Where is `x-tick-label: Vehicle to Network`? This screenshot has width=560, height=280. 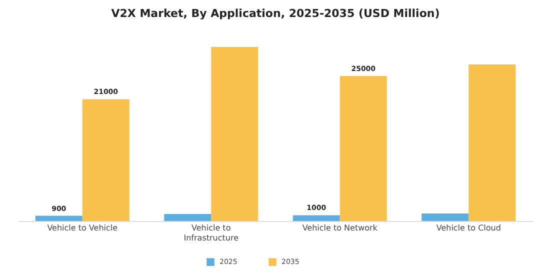
x-tick-label: Vehicle to Network is located at coordinates (340, 228).